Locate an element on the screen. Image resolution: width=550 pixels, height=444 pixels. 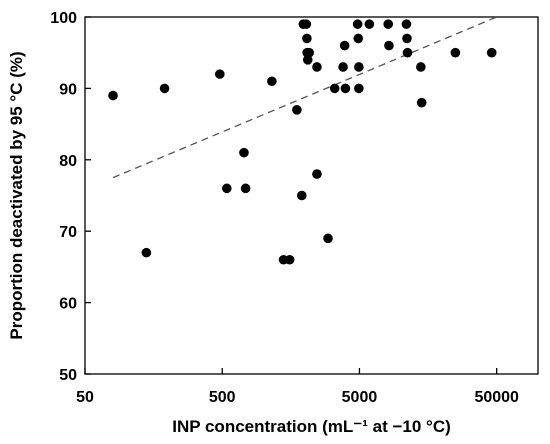
y-tick-label: 60 is located at coordinates (68, 304).